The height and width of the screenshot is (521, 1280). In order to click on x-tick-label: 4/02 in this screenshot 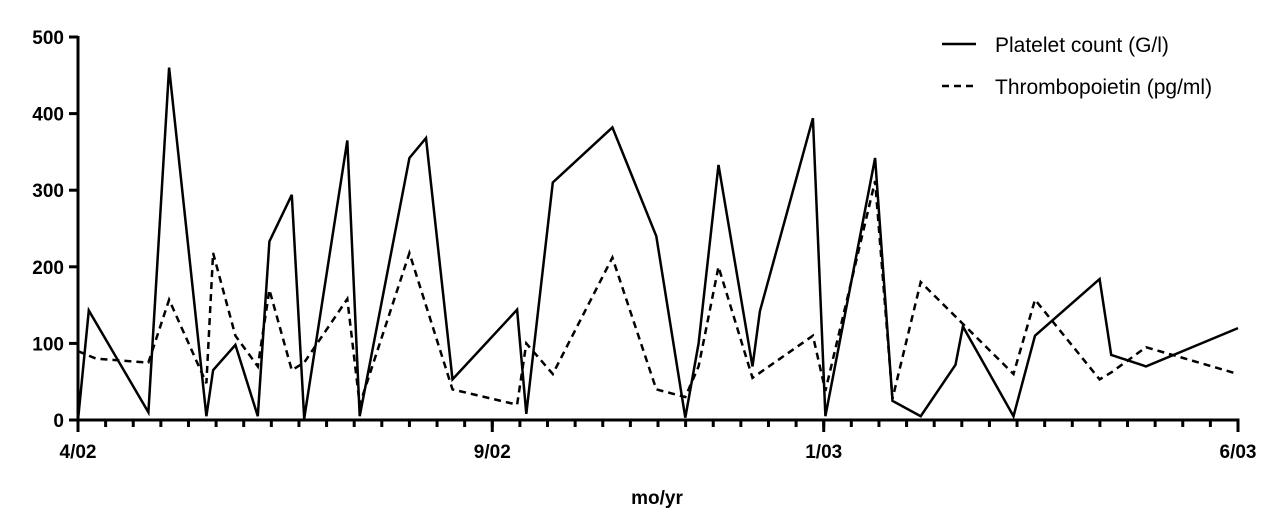, I will do `click(78, 452)`.